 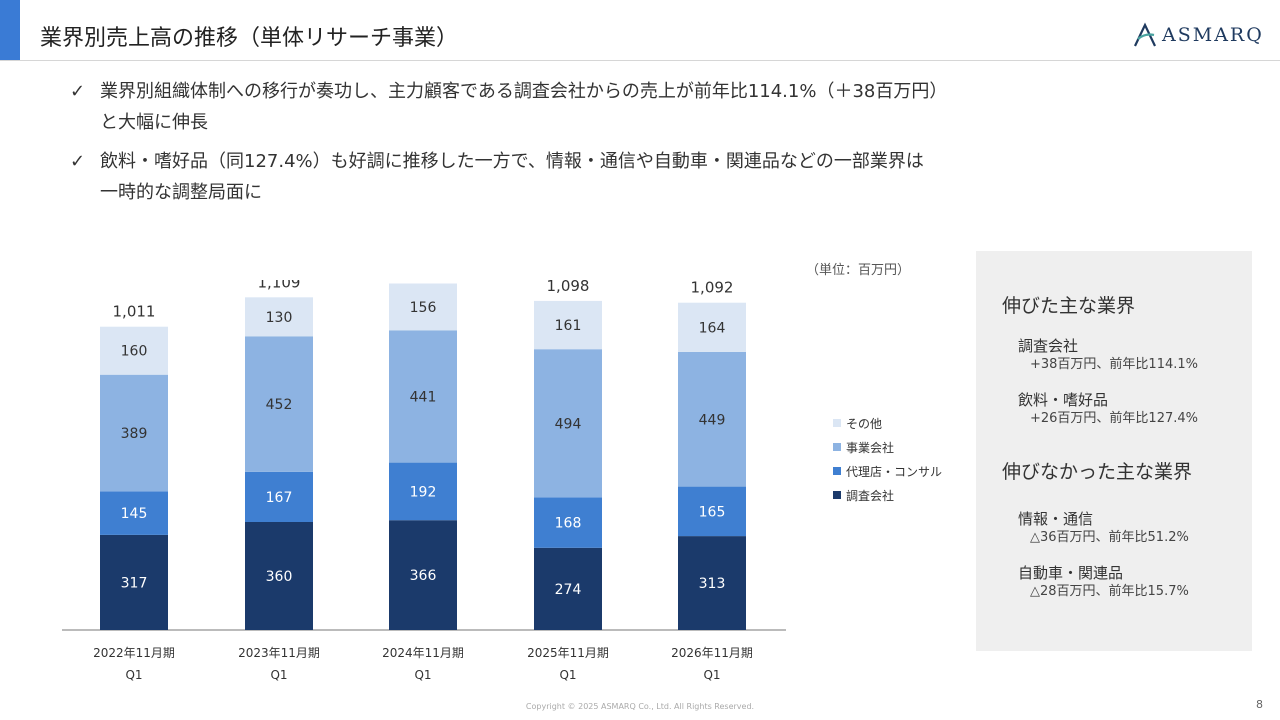 What do you see at coordinates (134, 653) in the screenshot?
I see `x-tick-label: 2022年11月期` at bounding box center [134, 653].